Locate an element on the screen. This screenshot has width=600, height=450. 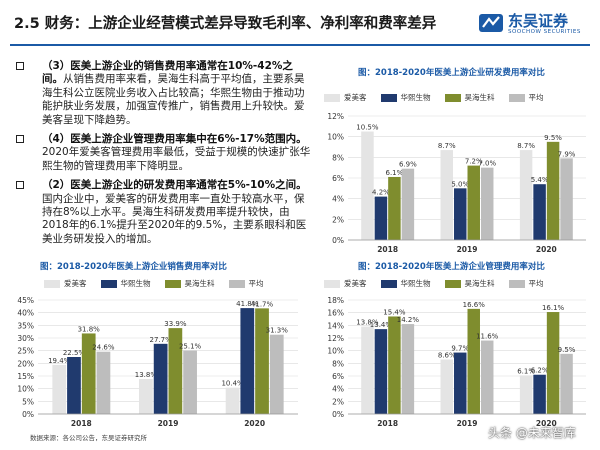
y-tick-label: 16% is located at coordinates (335, 313).